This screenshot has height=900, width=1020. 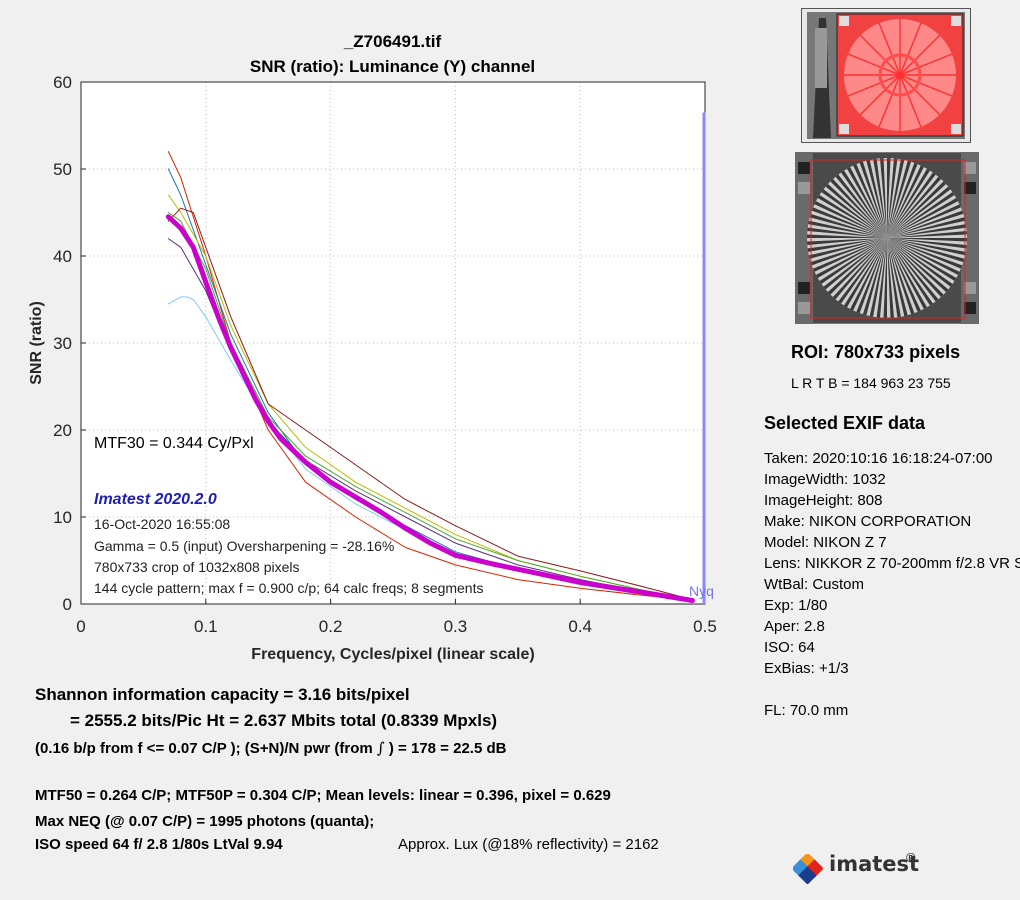 What do you see at coordinates (825, 479) in the screenshot?
I see `exif-image-width: ImageWidth: 1032` at bounding box center [825, 479].